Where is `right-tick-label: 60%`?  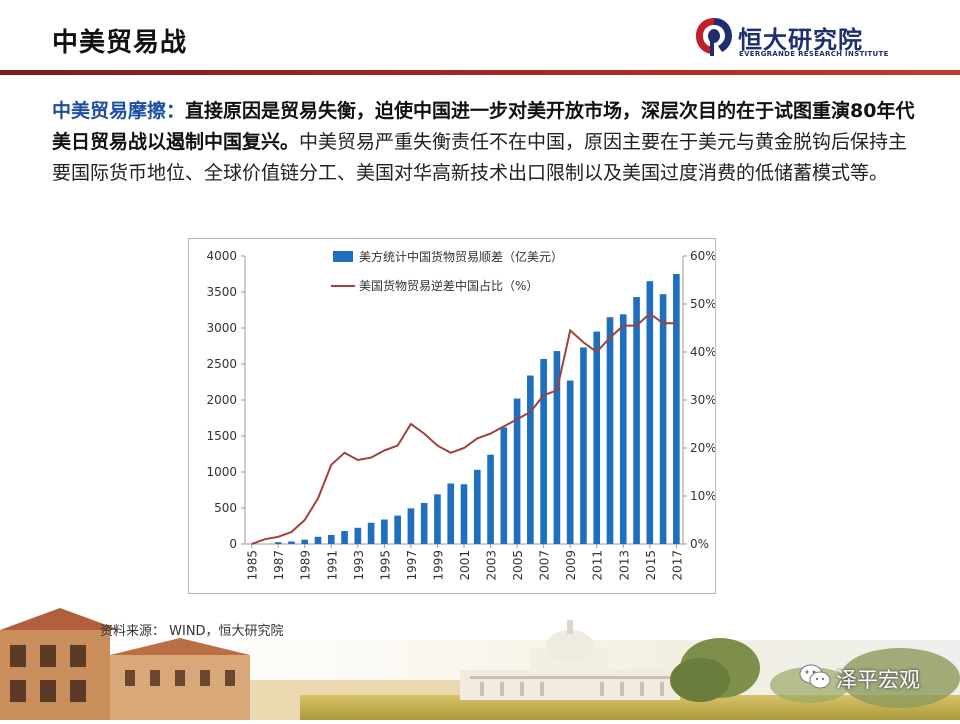 right-tick-label: 60% is located at coordinates (702, 256).